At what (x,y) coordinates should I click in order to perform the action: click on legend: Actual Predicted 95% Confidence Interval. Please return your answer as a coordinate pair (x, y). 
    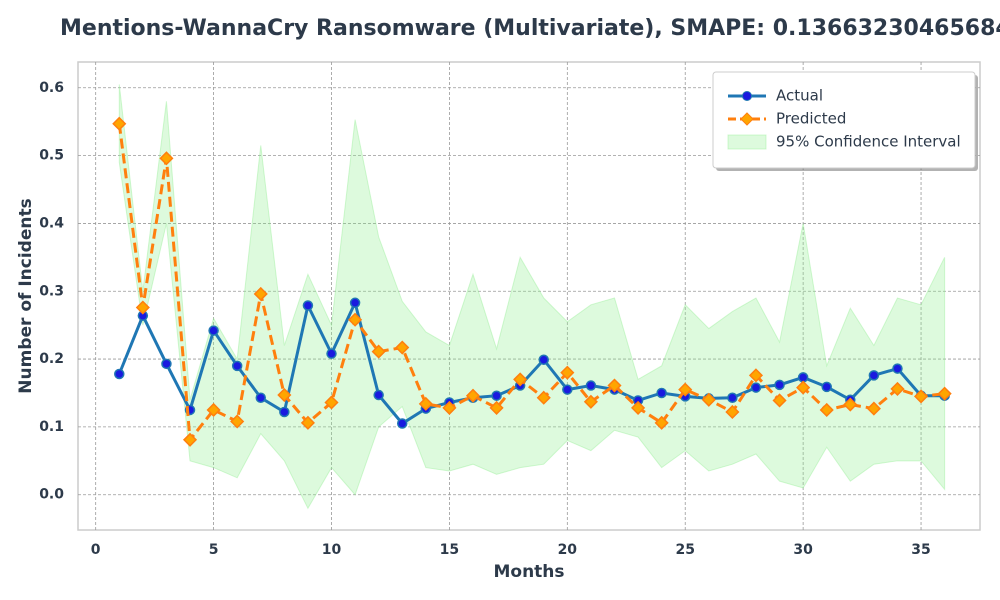
    Looking at the image, I should click on (845, 121).